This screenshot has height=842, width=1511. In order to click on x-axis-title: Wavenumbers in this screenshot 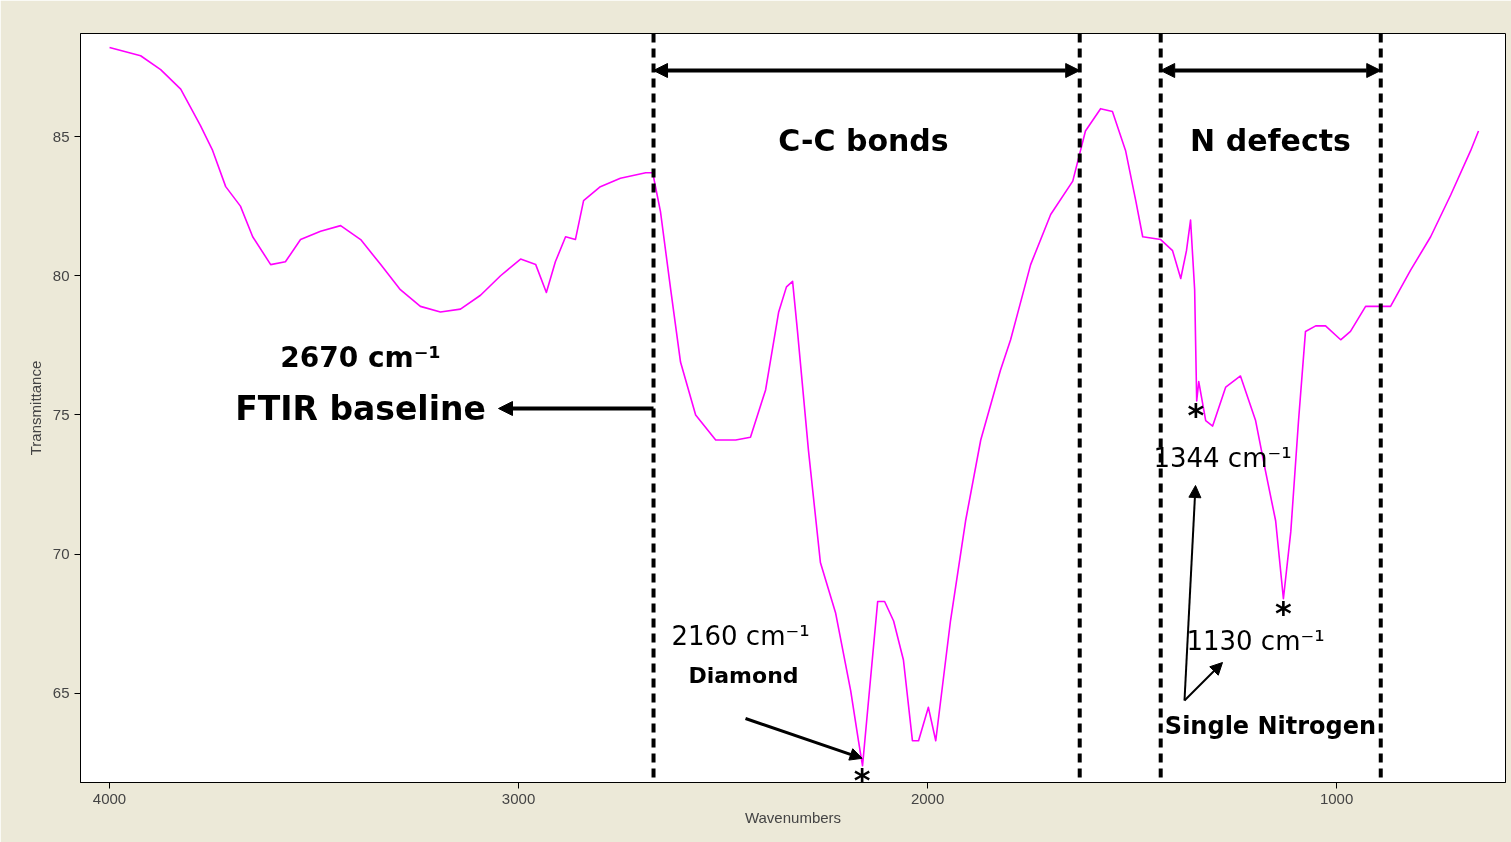, I will do `click(793, 817)`.